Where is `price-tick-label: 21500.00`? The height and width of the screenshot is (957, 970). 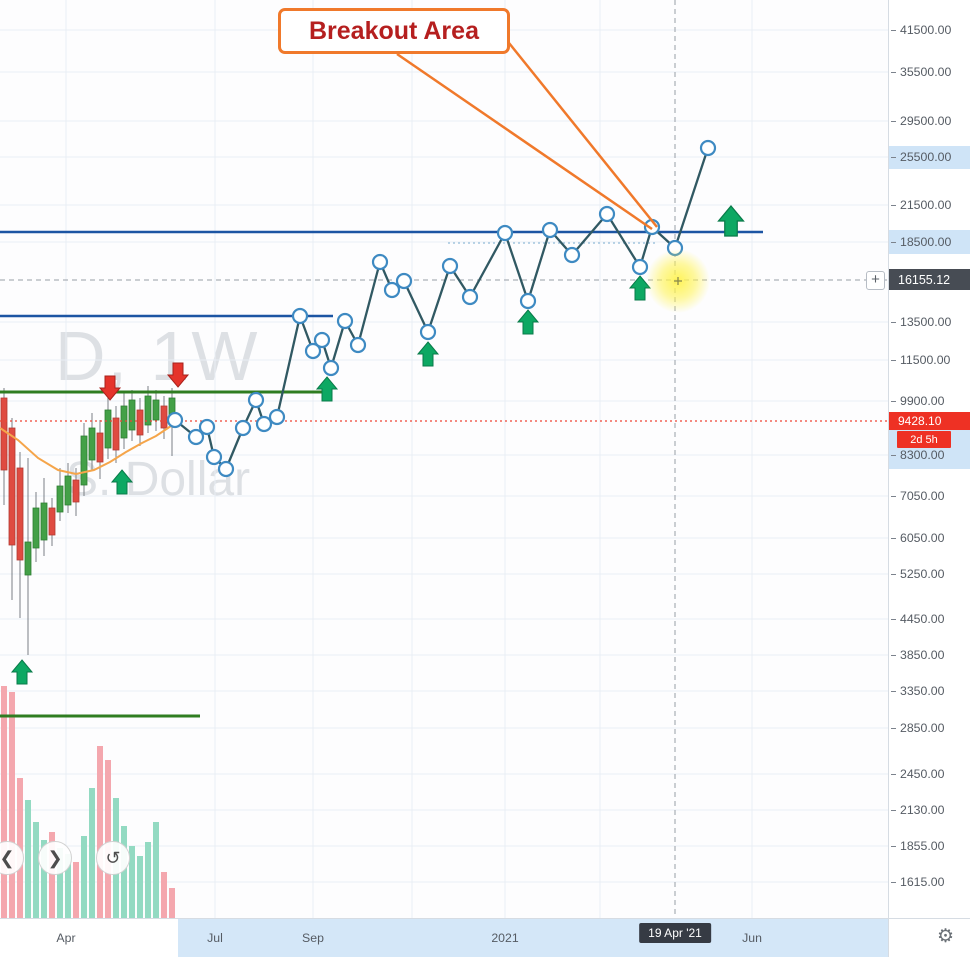 price-tick-label: 21500.00 is located at coordinates (921, 205).